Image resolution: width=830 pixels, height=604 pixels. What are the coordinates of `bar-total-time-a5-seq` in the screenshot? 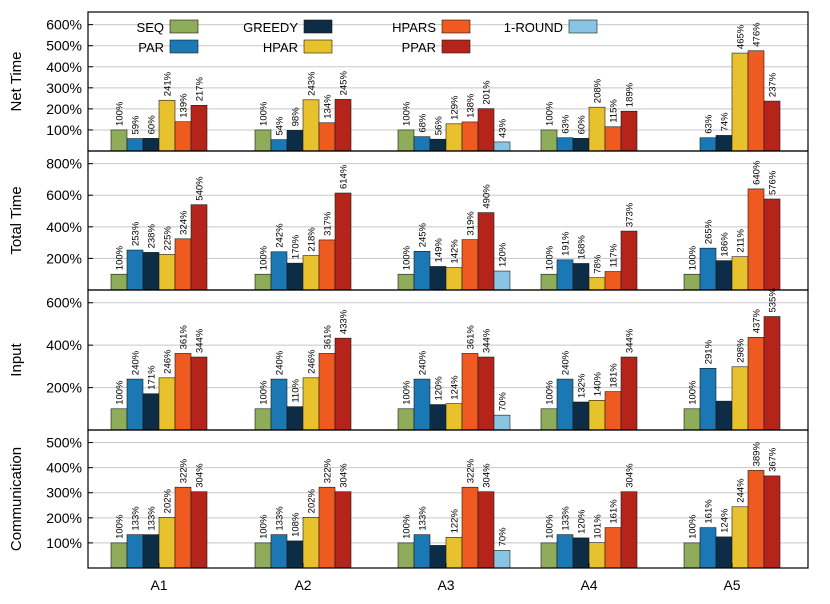 It's located at (692, 282).